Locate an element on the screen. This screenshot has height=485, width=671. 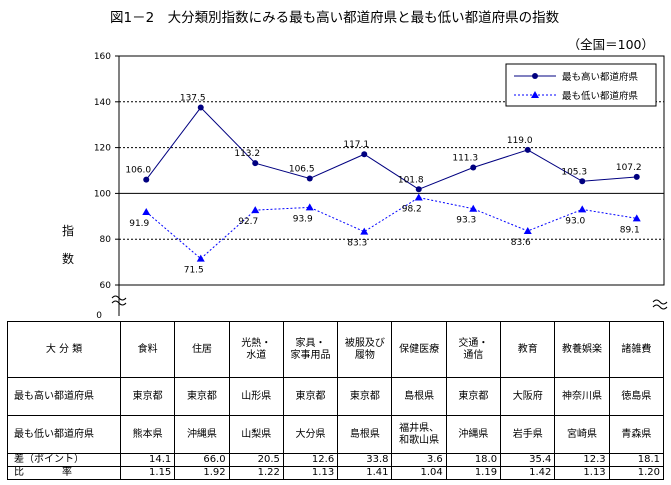
table-cell: 14.1 is located at coordinates (147, 460).